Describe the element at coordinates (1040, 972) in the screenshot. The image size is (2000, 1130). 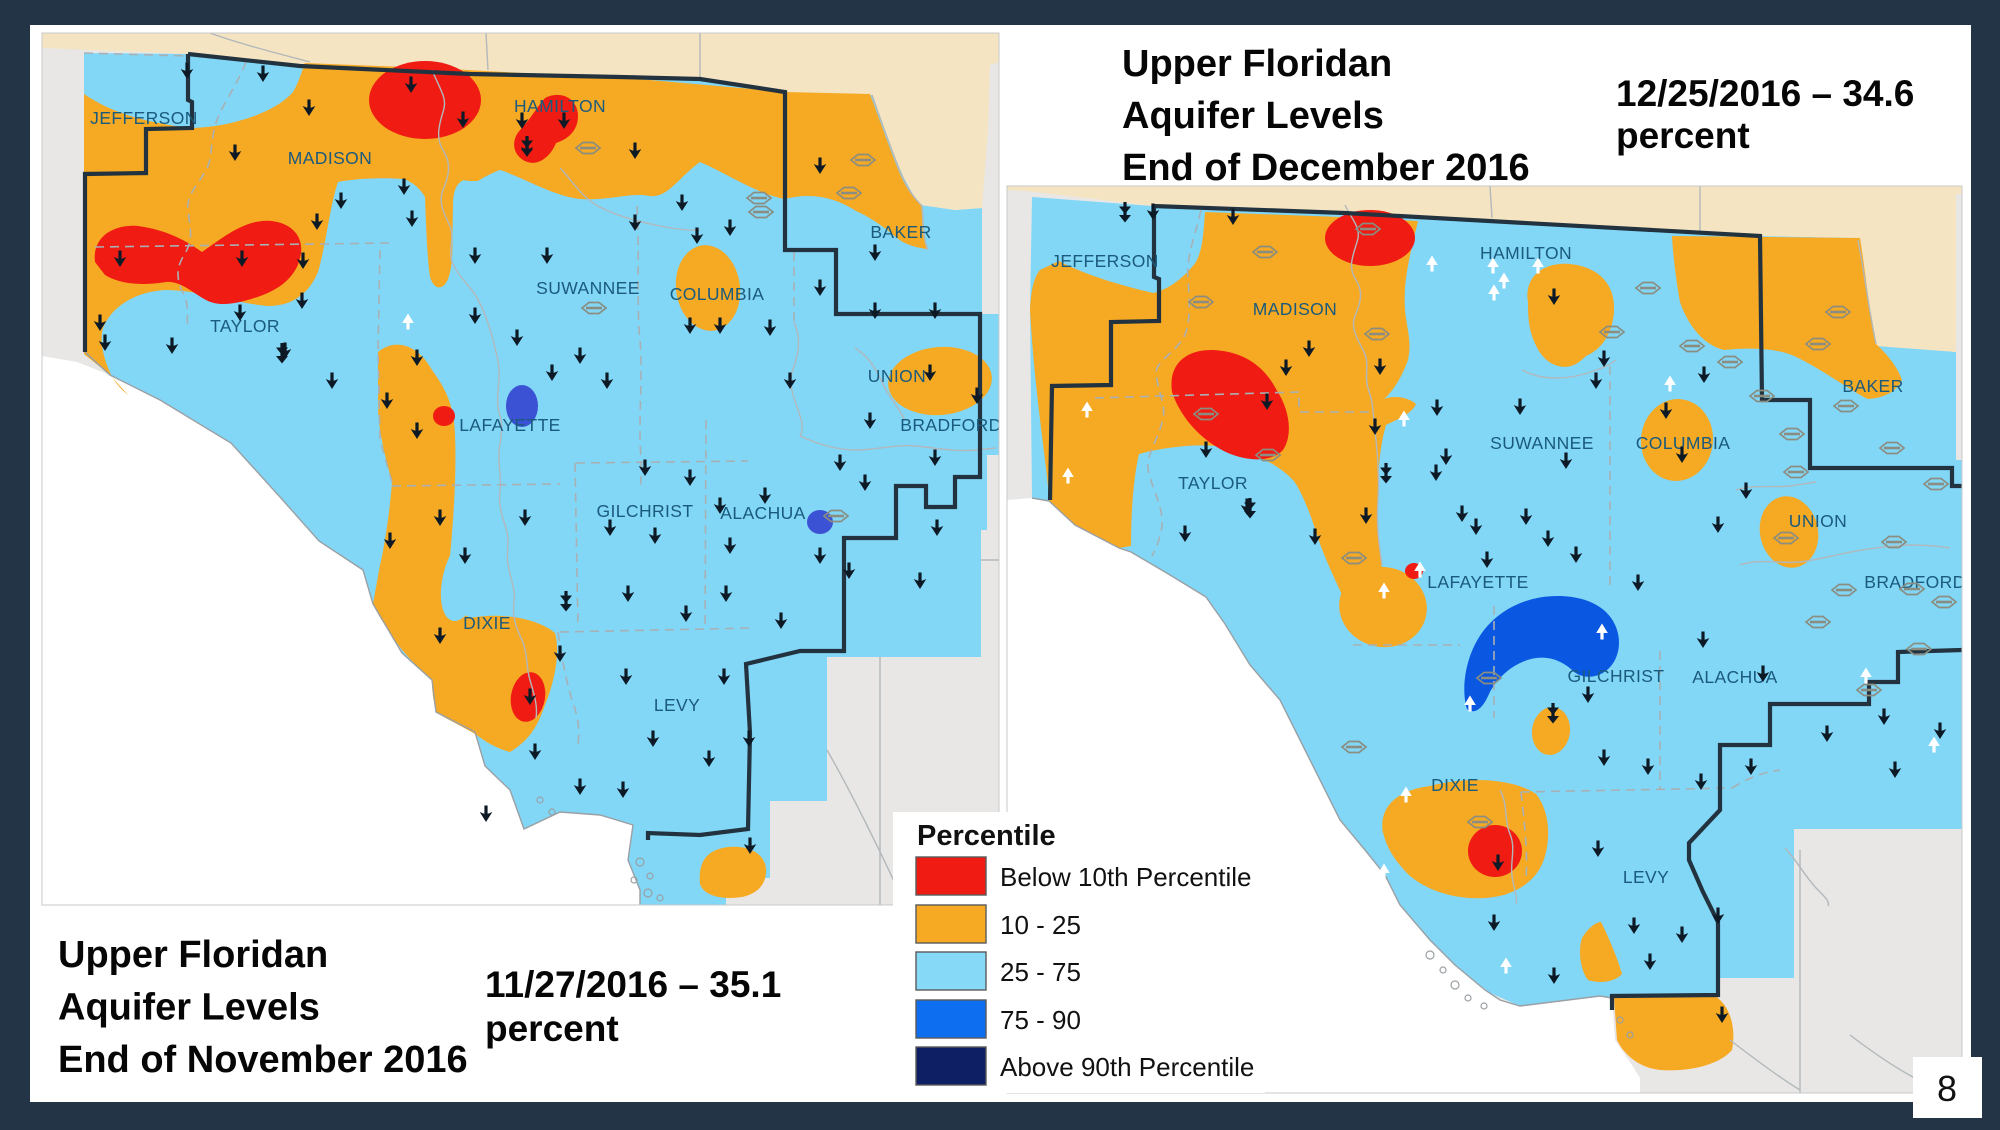
I see `svg-text: 25 - 75` at that location.